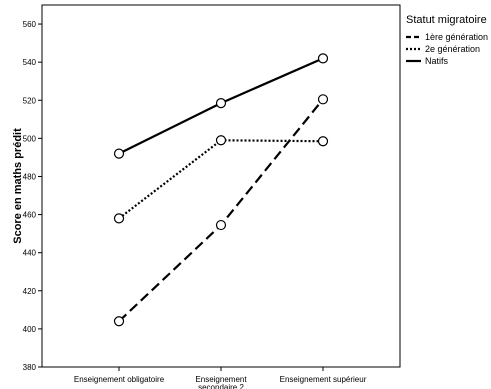 The width and height of the screenshot is (491, 389). I want to click on y-tick-label: 460, so click(30, 215).